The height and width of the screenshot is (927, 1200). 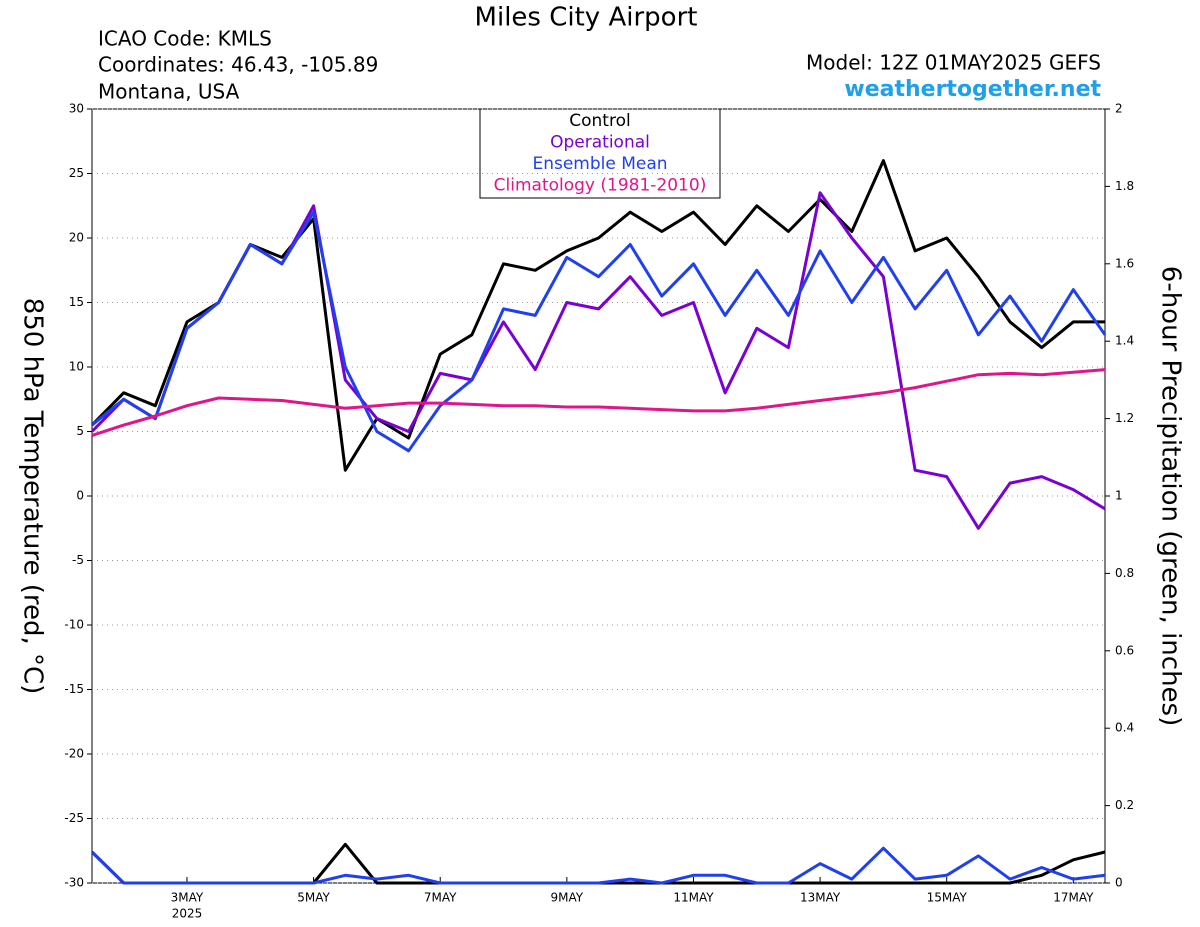 I want to click on y-tick-label: 10, so click(x=76, y=367).